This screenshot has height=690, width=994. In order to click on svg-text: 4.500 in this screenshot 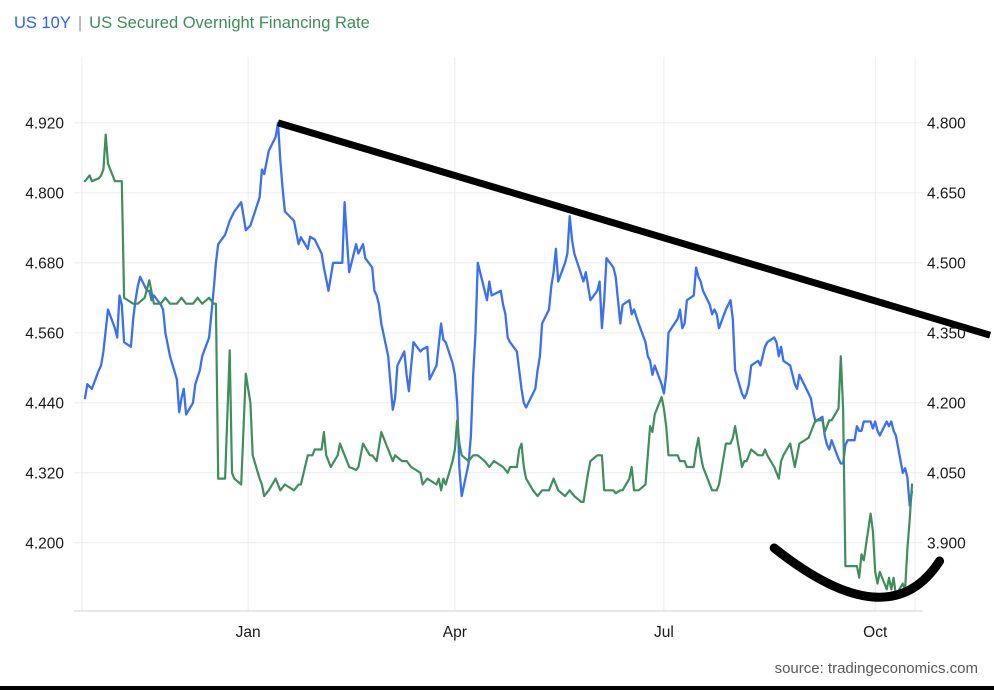, I will do `click(946, 263)`.